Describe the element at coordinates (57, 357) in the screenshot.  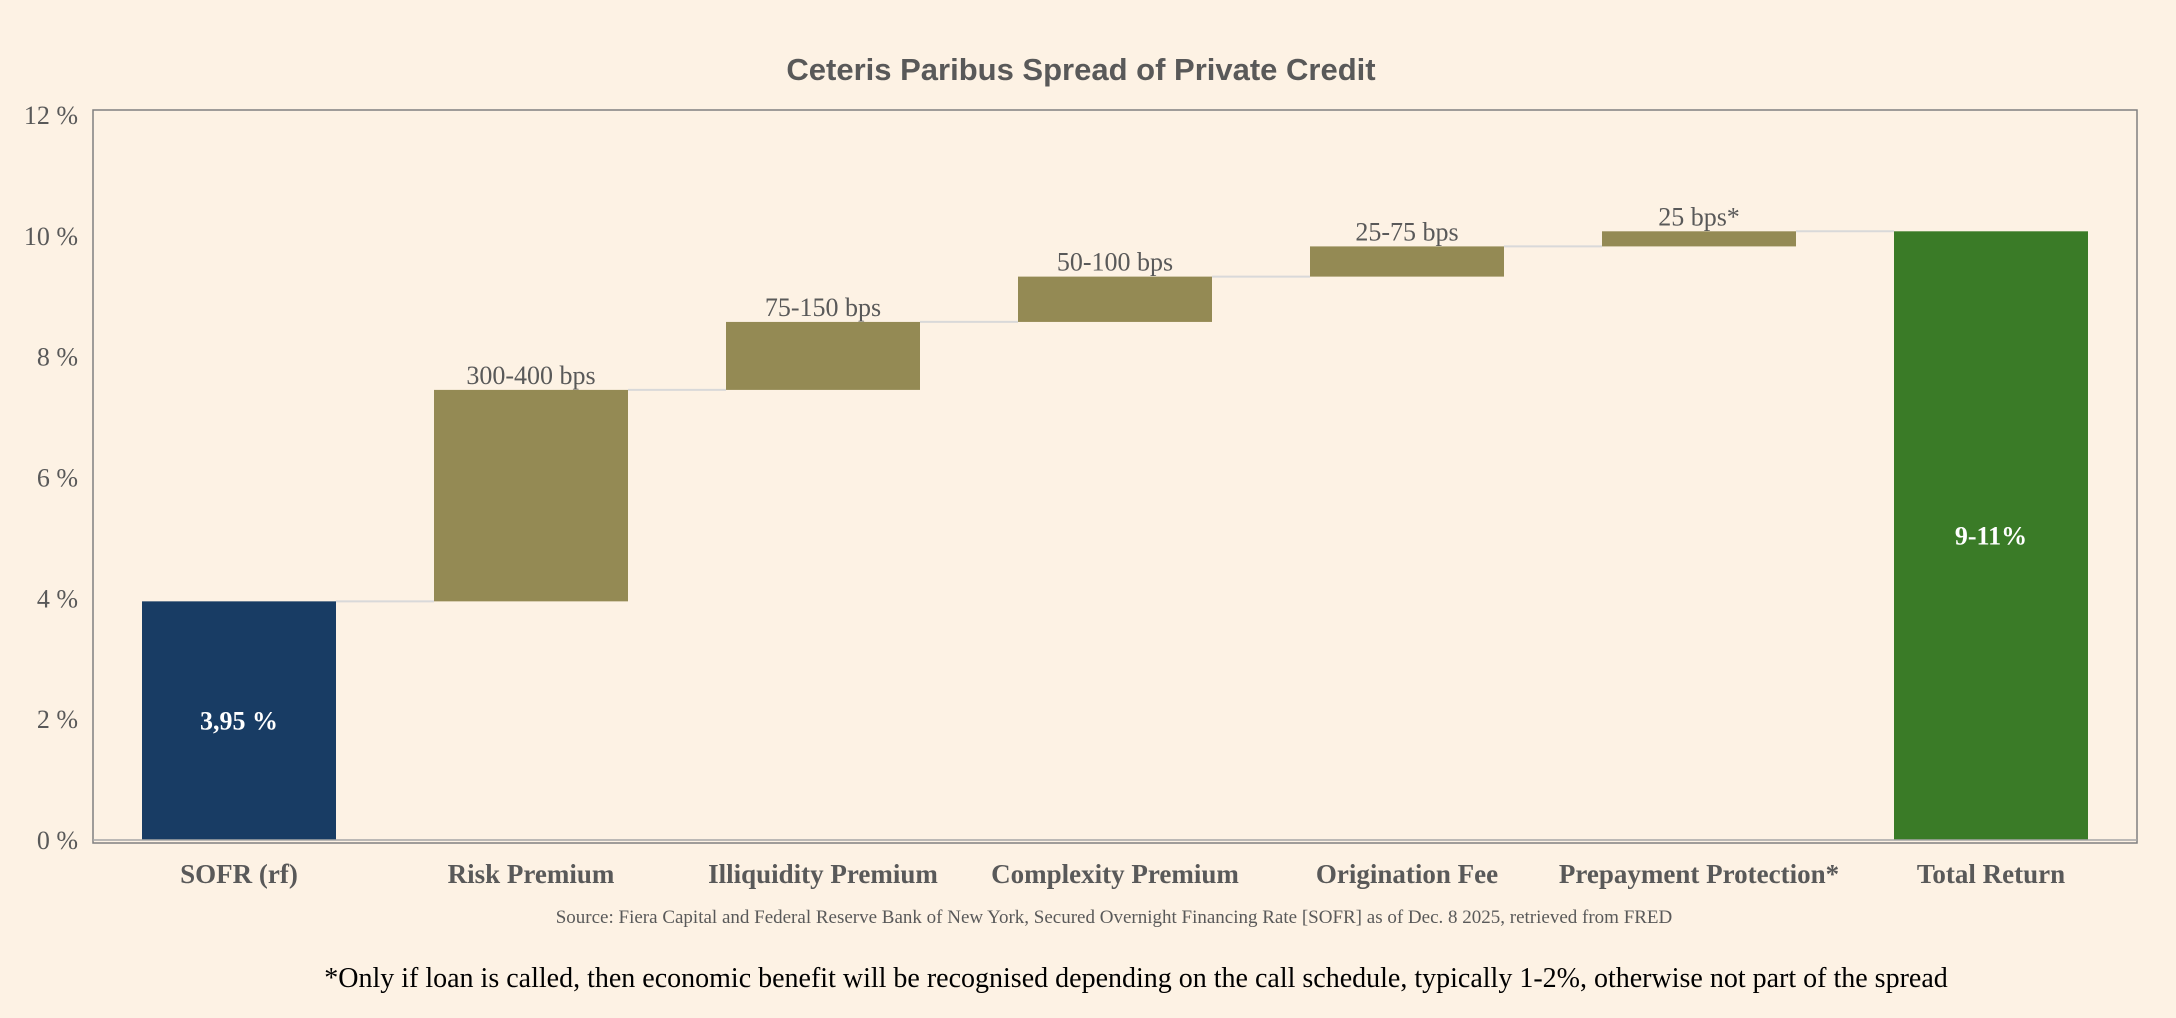
I see `y-tick-label: 8 %` at that location.